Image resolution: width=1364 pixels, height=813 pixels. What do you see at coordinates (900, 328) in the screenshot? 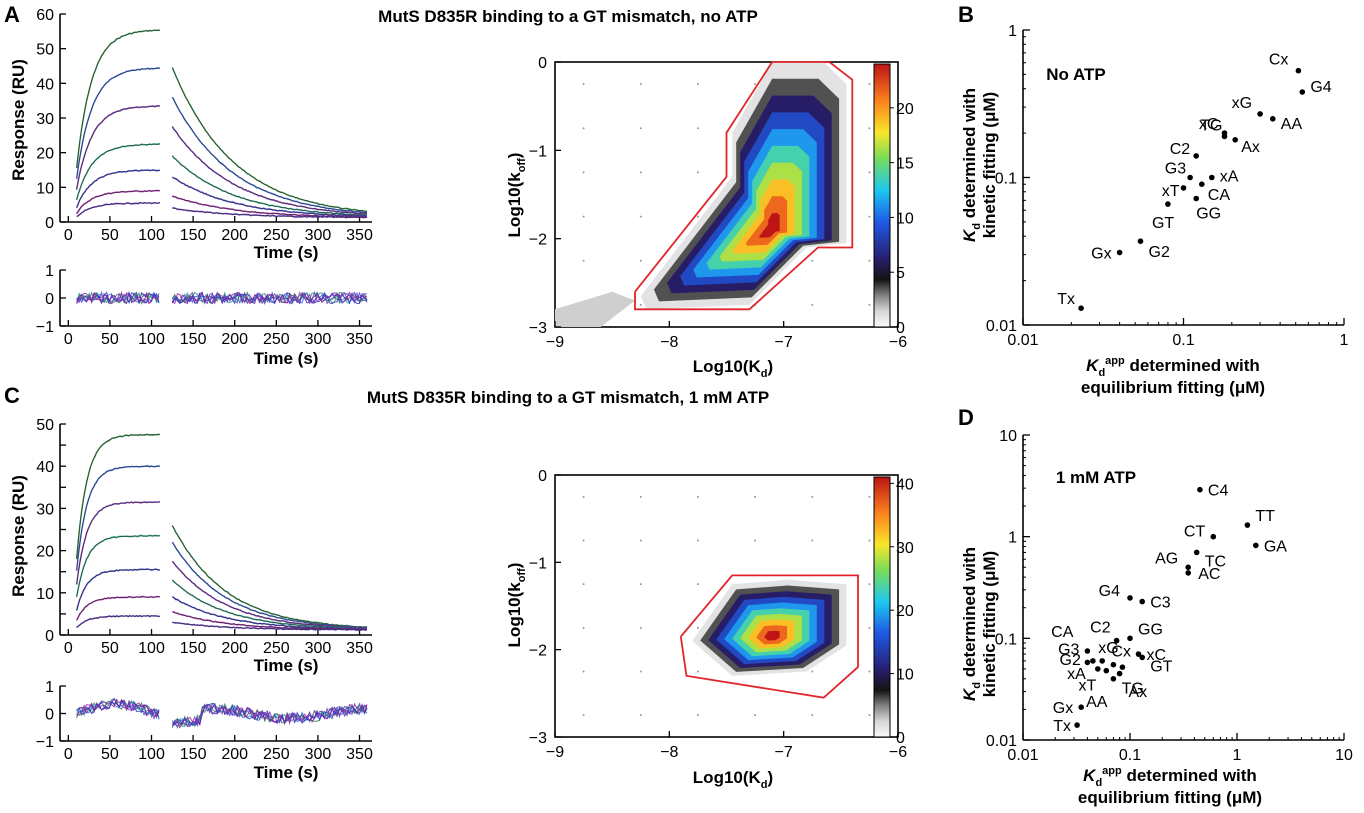
I see `colorbar-tick-label: 0` at bounding box center [900, 328].